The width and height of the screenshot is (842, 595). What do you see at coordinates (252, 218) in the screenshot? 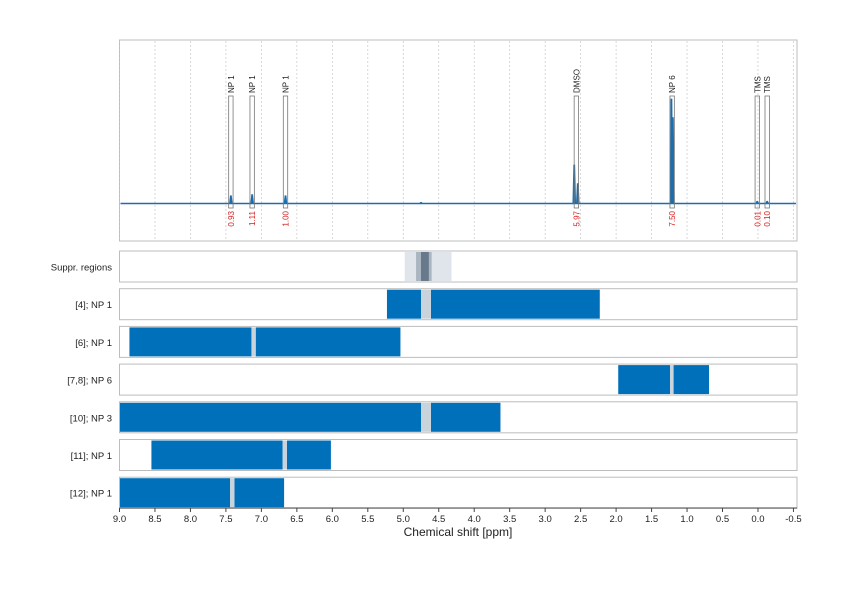
I see `integral-value: 1.11` at bounding box center [252, 218].